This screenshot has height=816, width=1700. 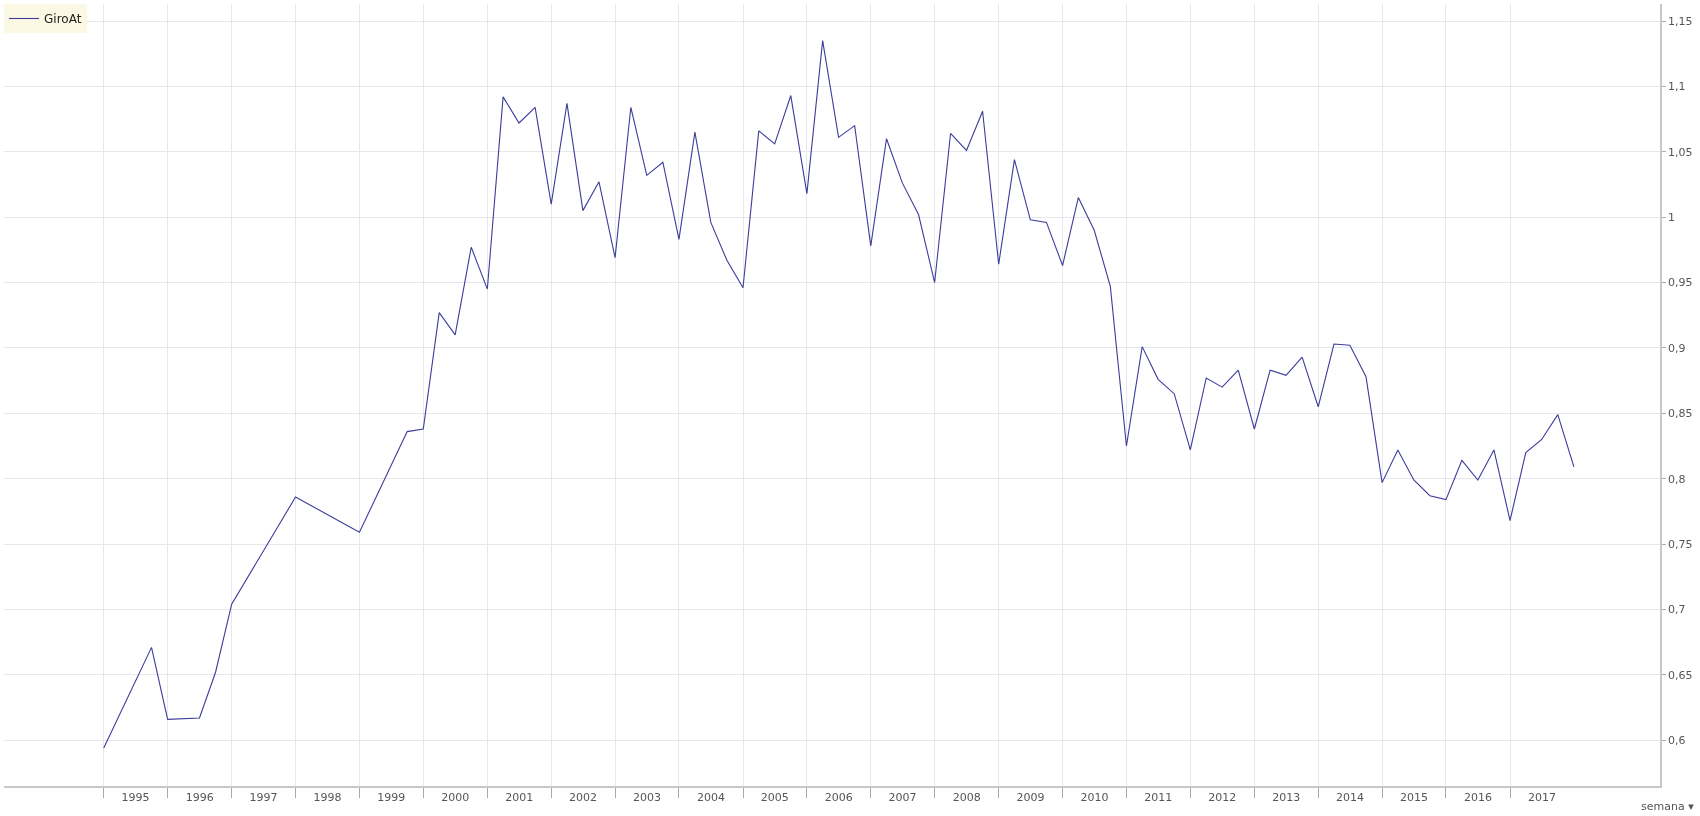 What do you see at coordinates (646, 798) in the screenshot?
I see `x-tick-label: 2003` at bounding box center [646, 798].